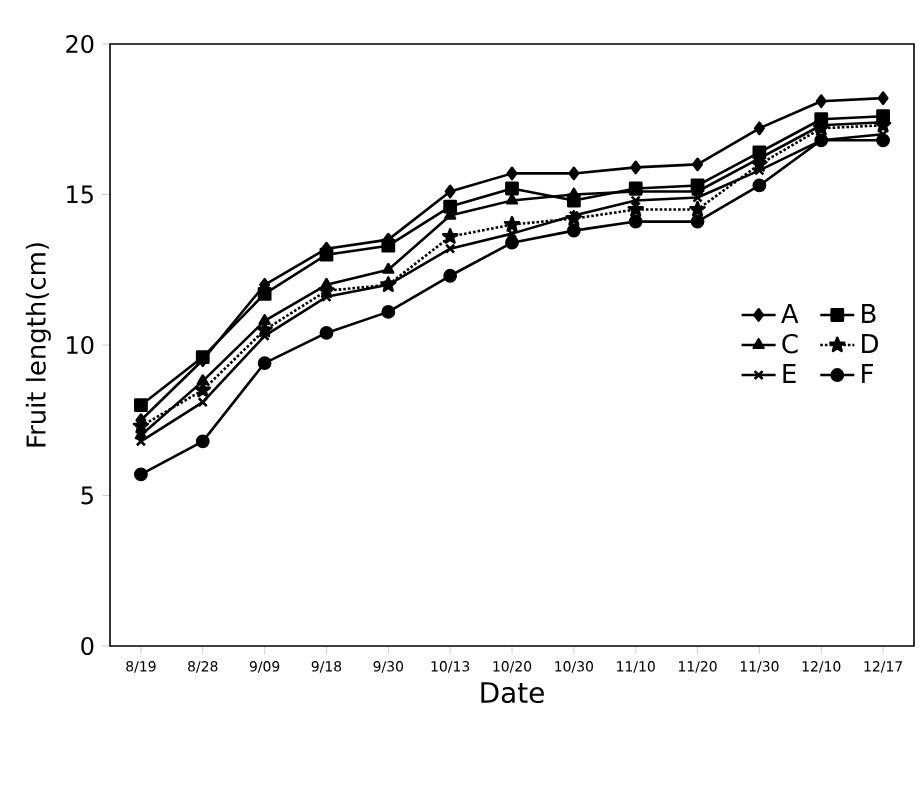 The width and height of the screenshot is (924, 796). I want to click on legend-label: D, so click(870, 343).